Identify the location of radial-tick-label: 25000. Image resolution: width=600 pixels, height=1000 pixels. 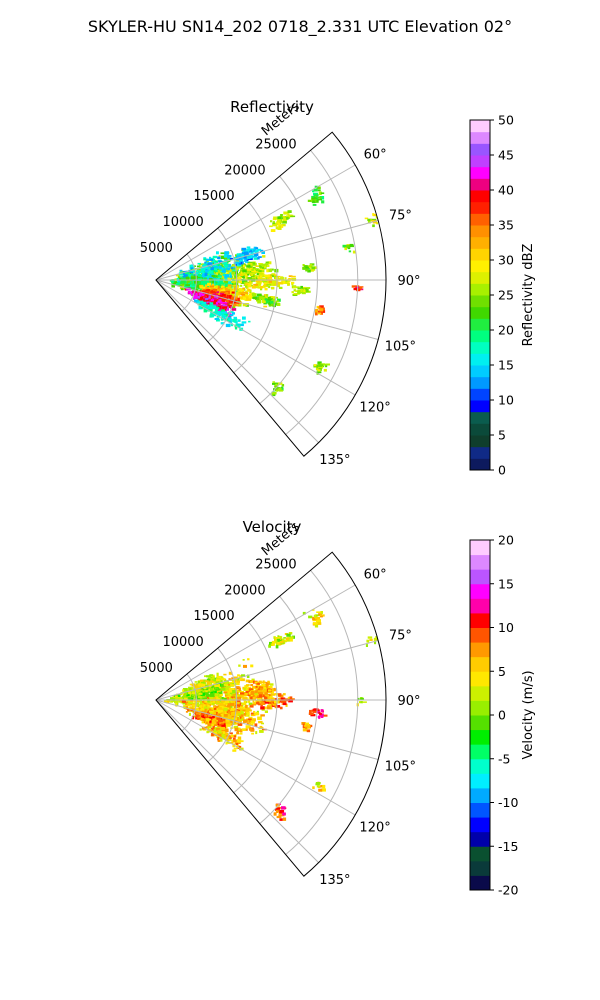
(275, 564).